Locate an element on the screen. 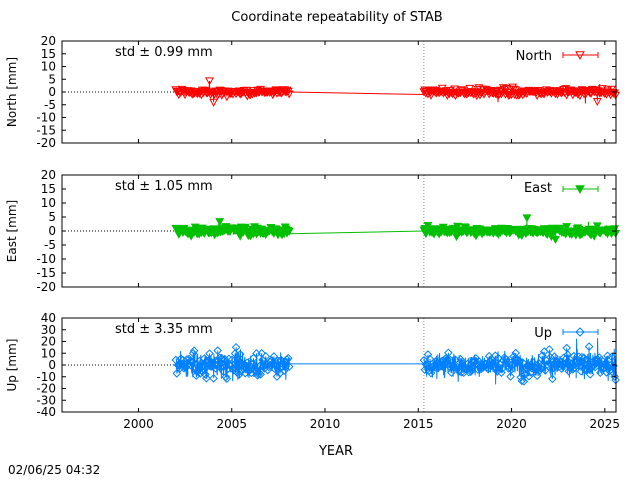 Image resolution: width=640 pixels, height=480 pixels. up-ytick-label: -40 is located at coordinates (46, 412).